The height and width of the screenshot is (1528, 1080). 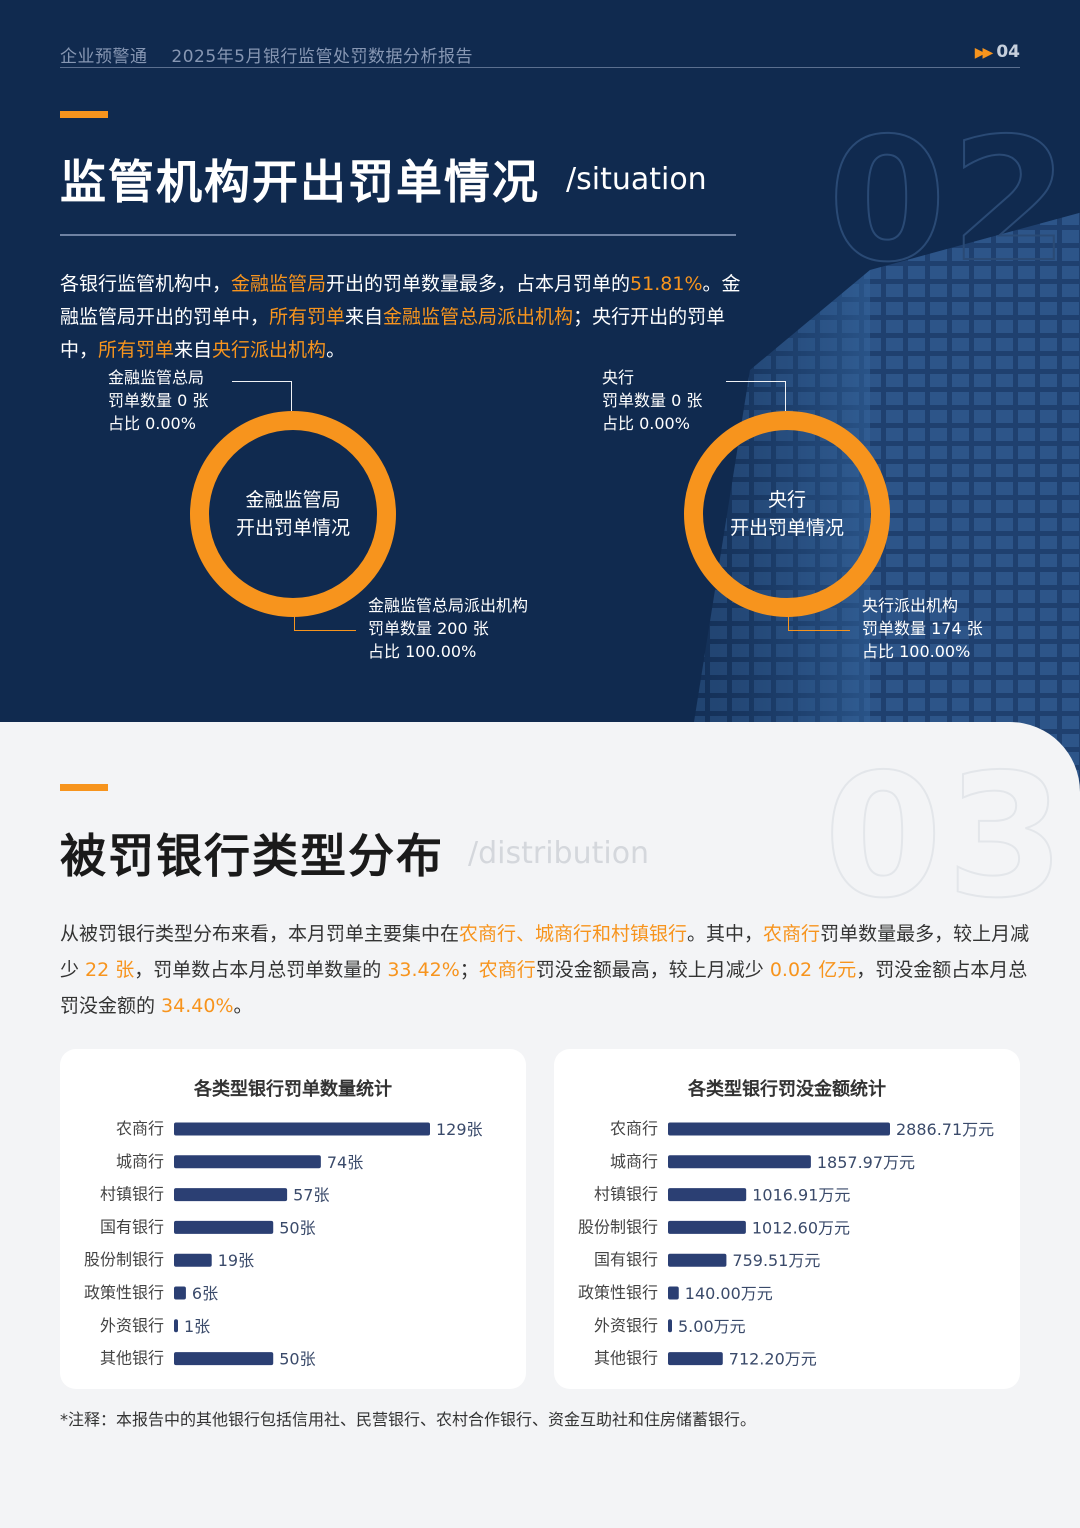 I want to click on donut2-ring: 央行 开出罚单情况, so click(x=787, y=514).